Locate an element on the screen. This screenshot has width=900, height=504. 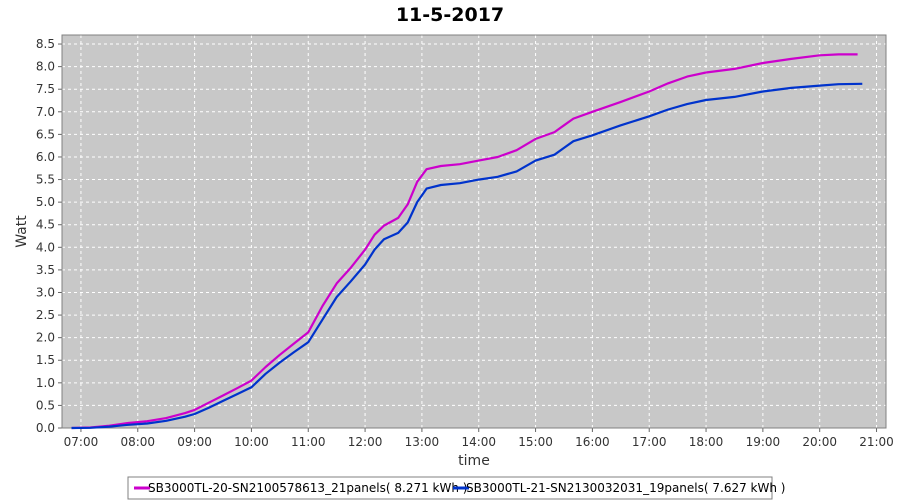
x-axis-label: time is located at coordinates (474, 461).